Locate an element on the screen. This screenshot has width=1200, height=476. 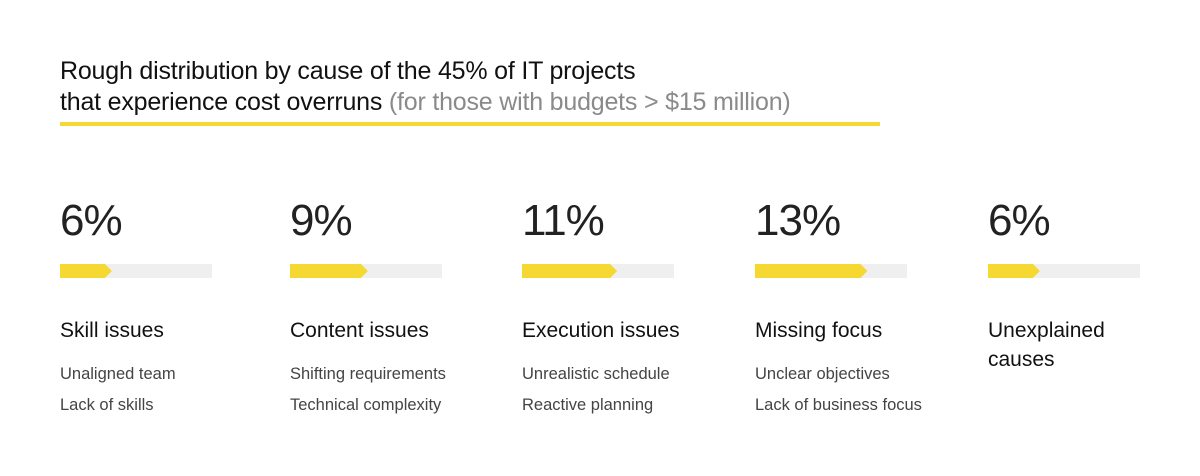
percent-label: 13% is located at coordinates (798, 220).